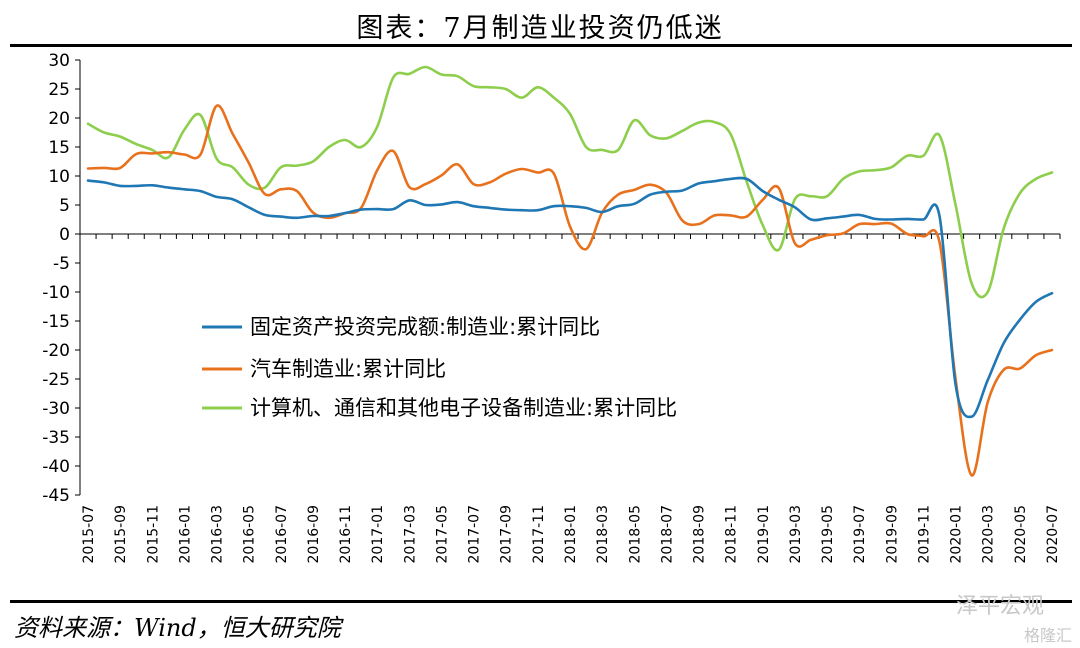 Image resolution: width=1080 pixels, height=648 pixels. I want to click on x-tick-label: 2017-01, so click(378, 534).